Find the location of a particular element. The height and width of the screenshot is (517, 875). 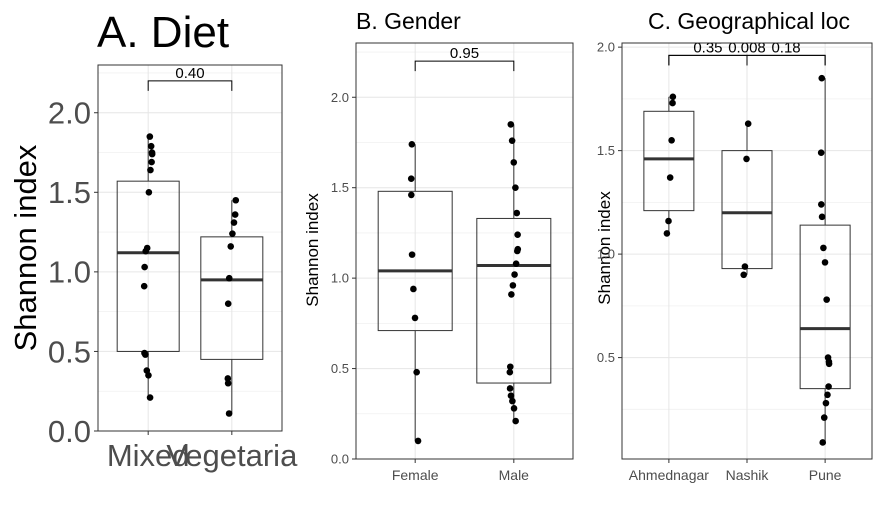

gender-y-tick-label: 1.0 is located at coordinates (340, 278).